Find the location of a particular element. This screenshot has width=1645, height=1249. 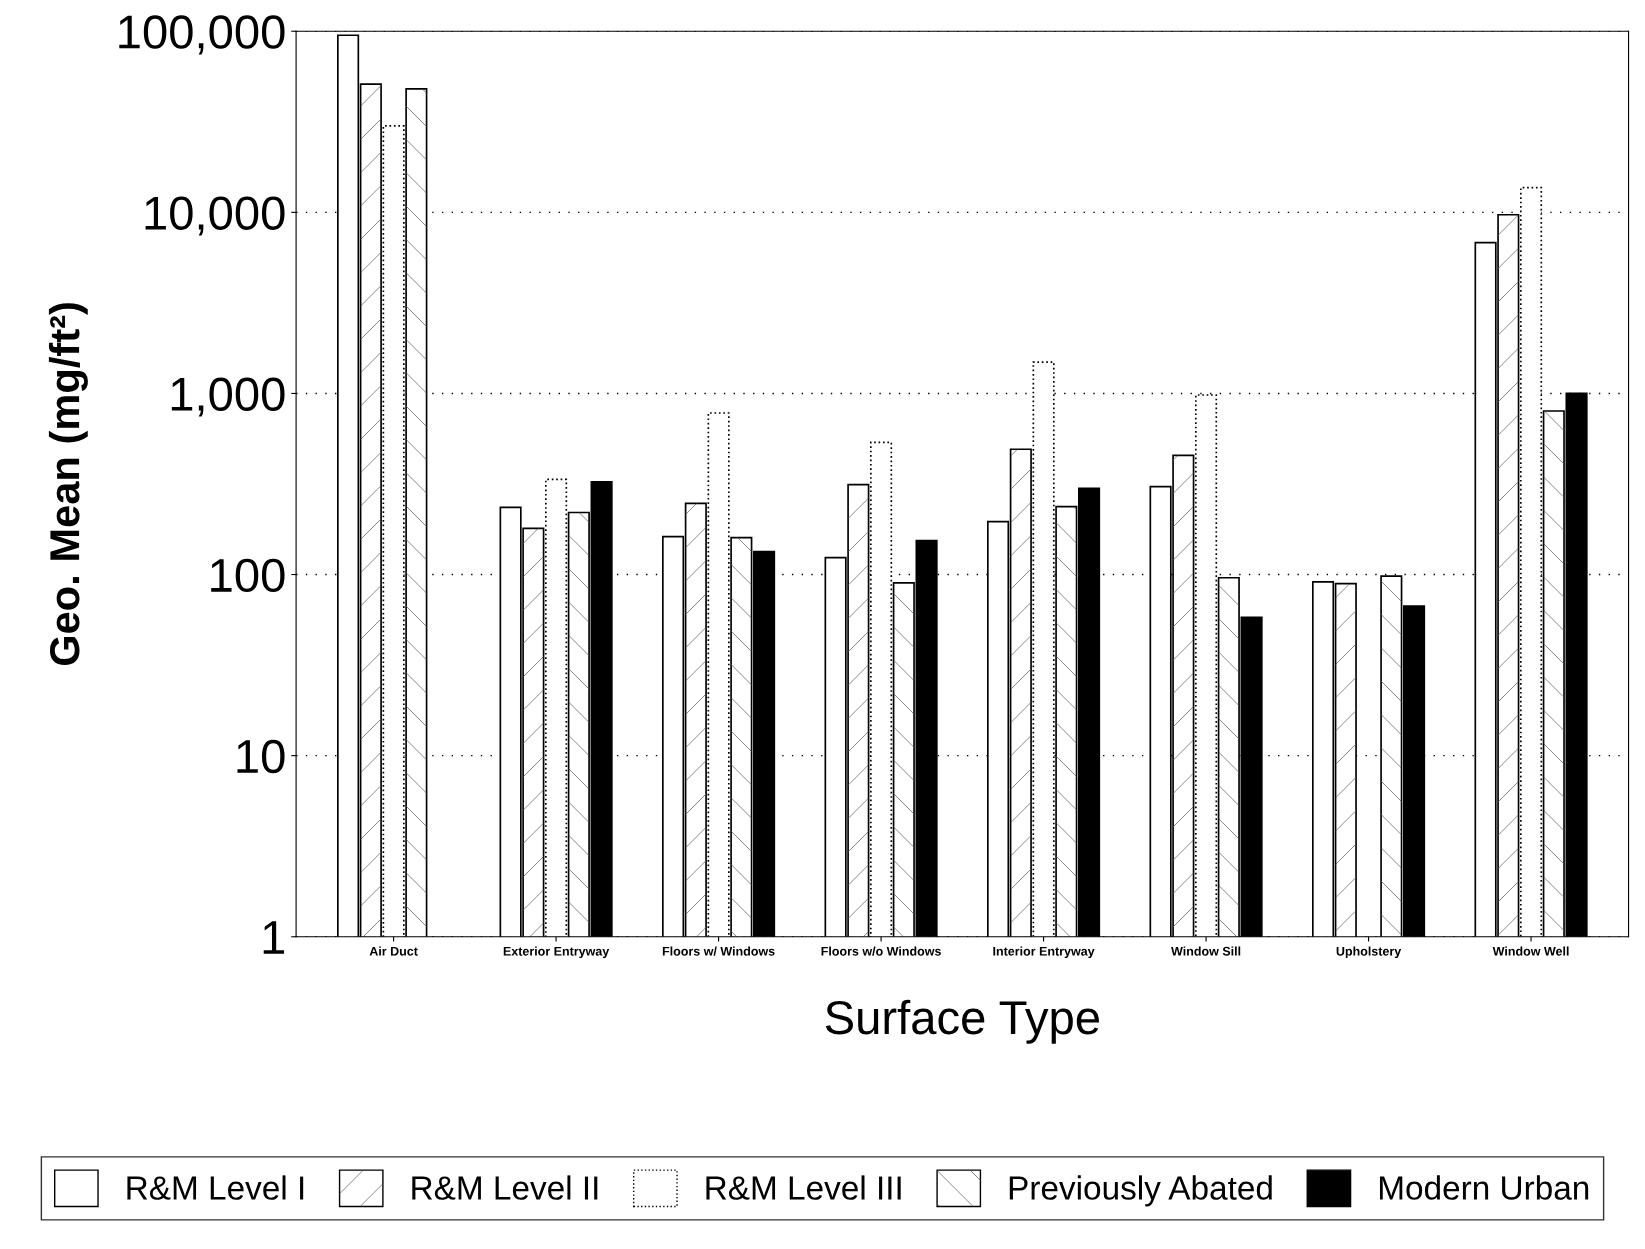

x-tick-label: Exterior Entryway is located at coordinates (556, 952).